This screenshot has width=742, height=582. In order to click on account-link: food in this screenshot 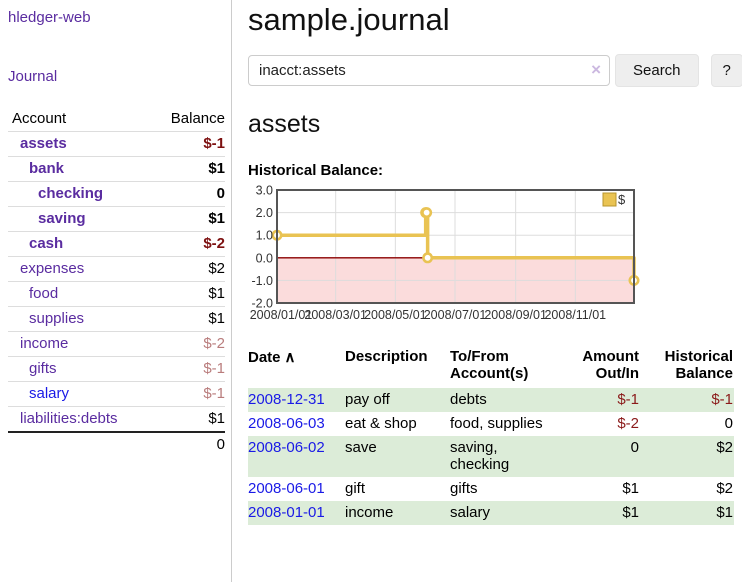, I will do `click(44, 293)`.